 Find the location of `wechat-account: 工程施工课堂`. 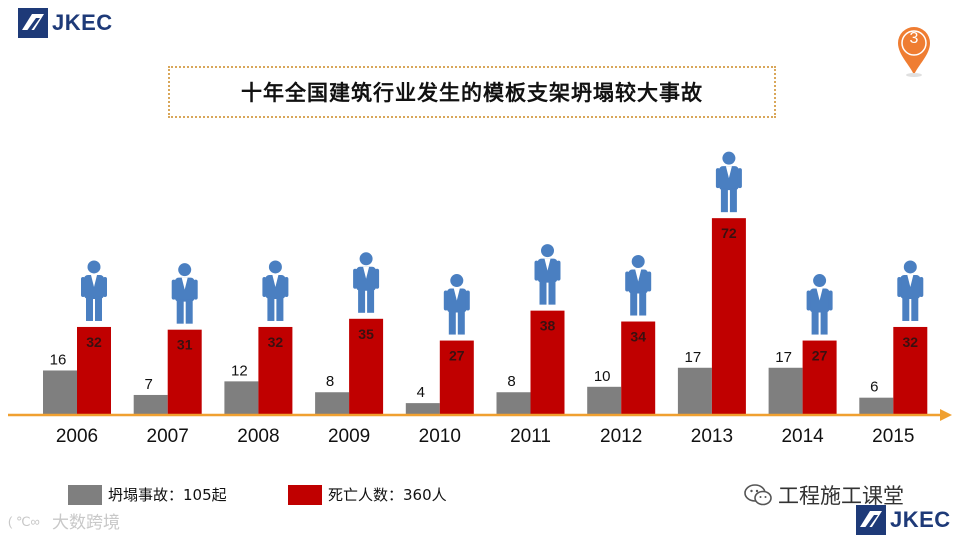

wechat-account: 工程施工课堂 is located at coordinates (824, 495).